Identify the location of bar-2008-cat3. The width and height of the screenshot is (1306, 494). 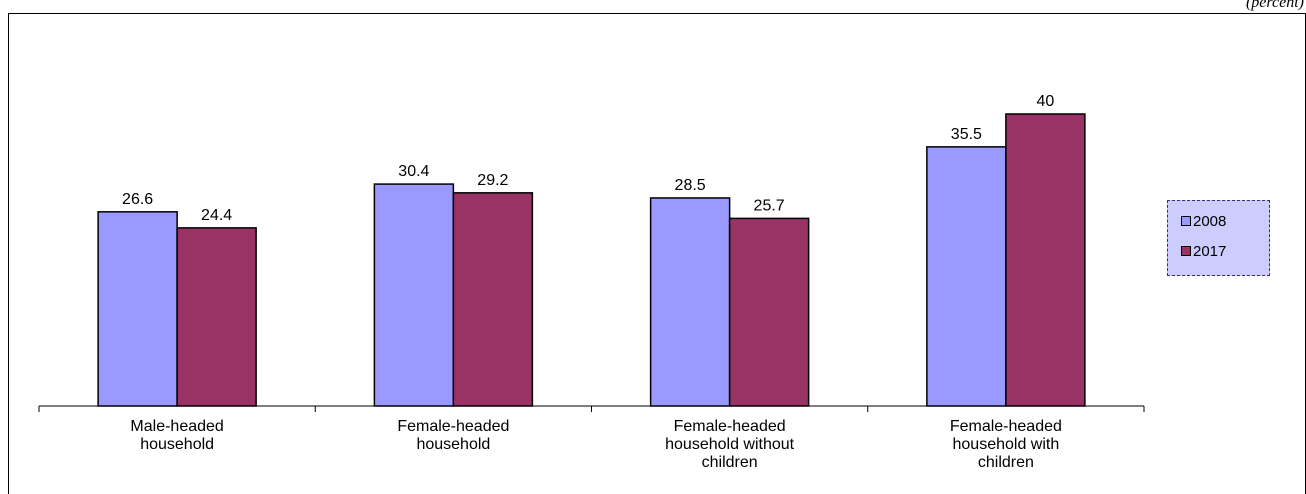
(966, 276).